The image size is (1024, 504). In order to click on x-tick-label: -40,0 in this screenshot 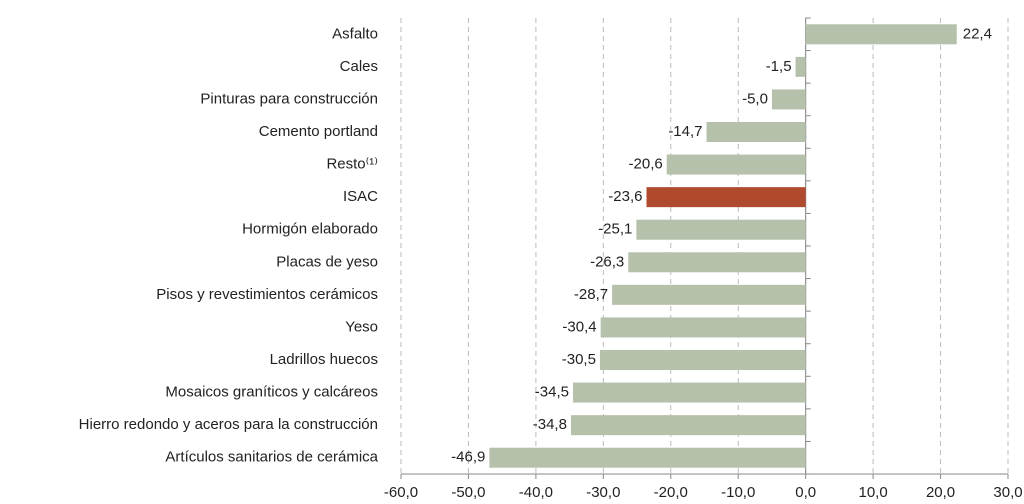, I will do `click(536, 492)`.